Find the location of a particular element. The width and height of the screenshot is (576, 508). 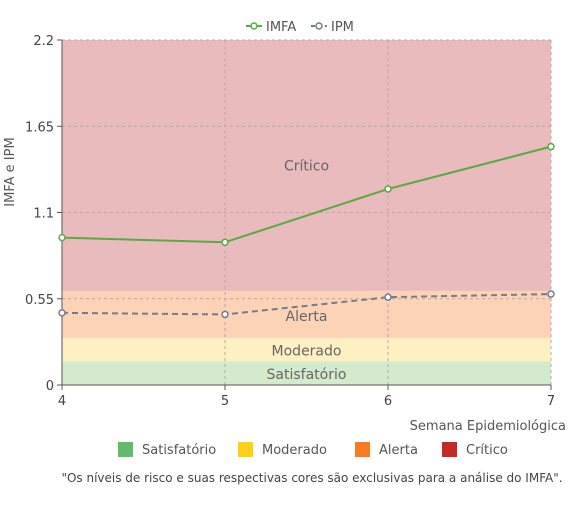

x-axis-title: Semana Epidemiológica is located at coordinates (488, 426).